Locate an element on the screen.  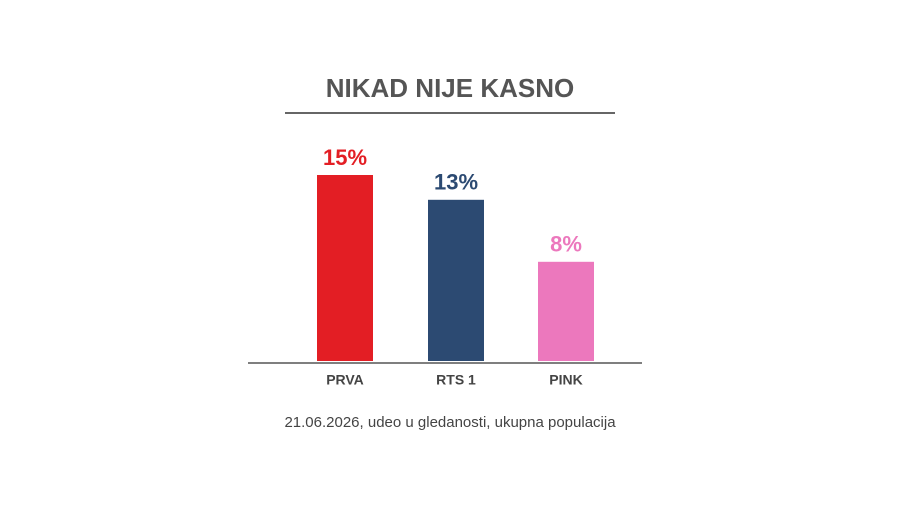
value-label: 8% is located at coordinates (566, 244).